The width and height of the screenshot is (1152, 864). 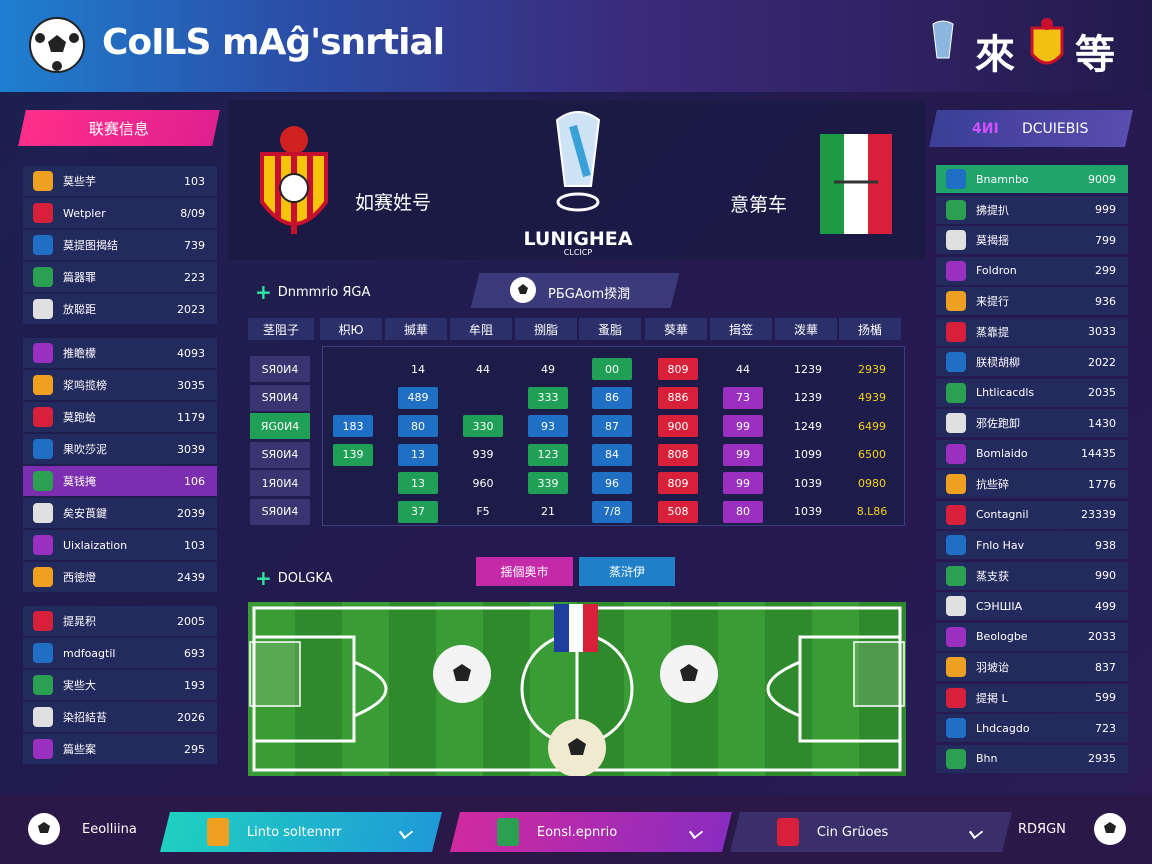 I want to click on list-row: 篇些案 295, so click(x=120, y=749).